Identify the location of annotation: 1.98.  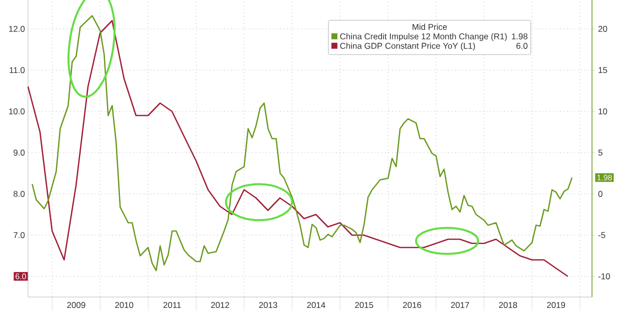
(520, 36).